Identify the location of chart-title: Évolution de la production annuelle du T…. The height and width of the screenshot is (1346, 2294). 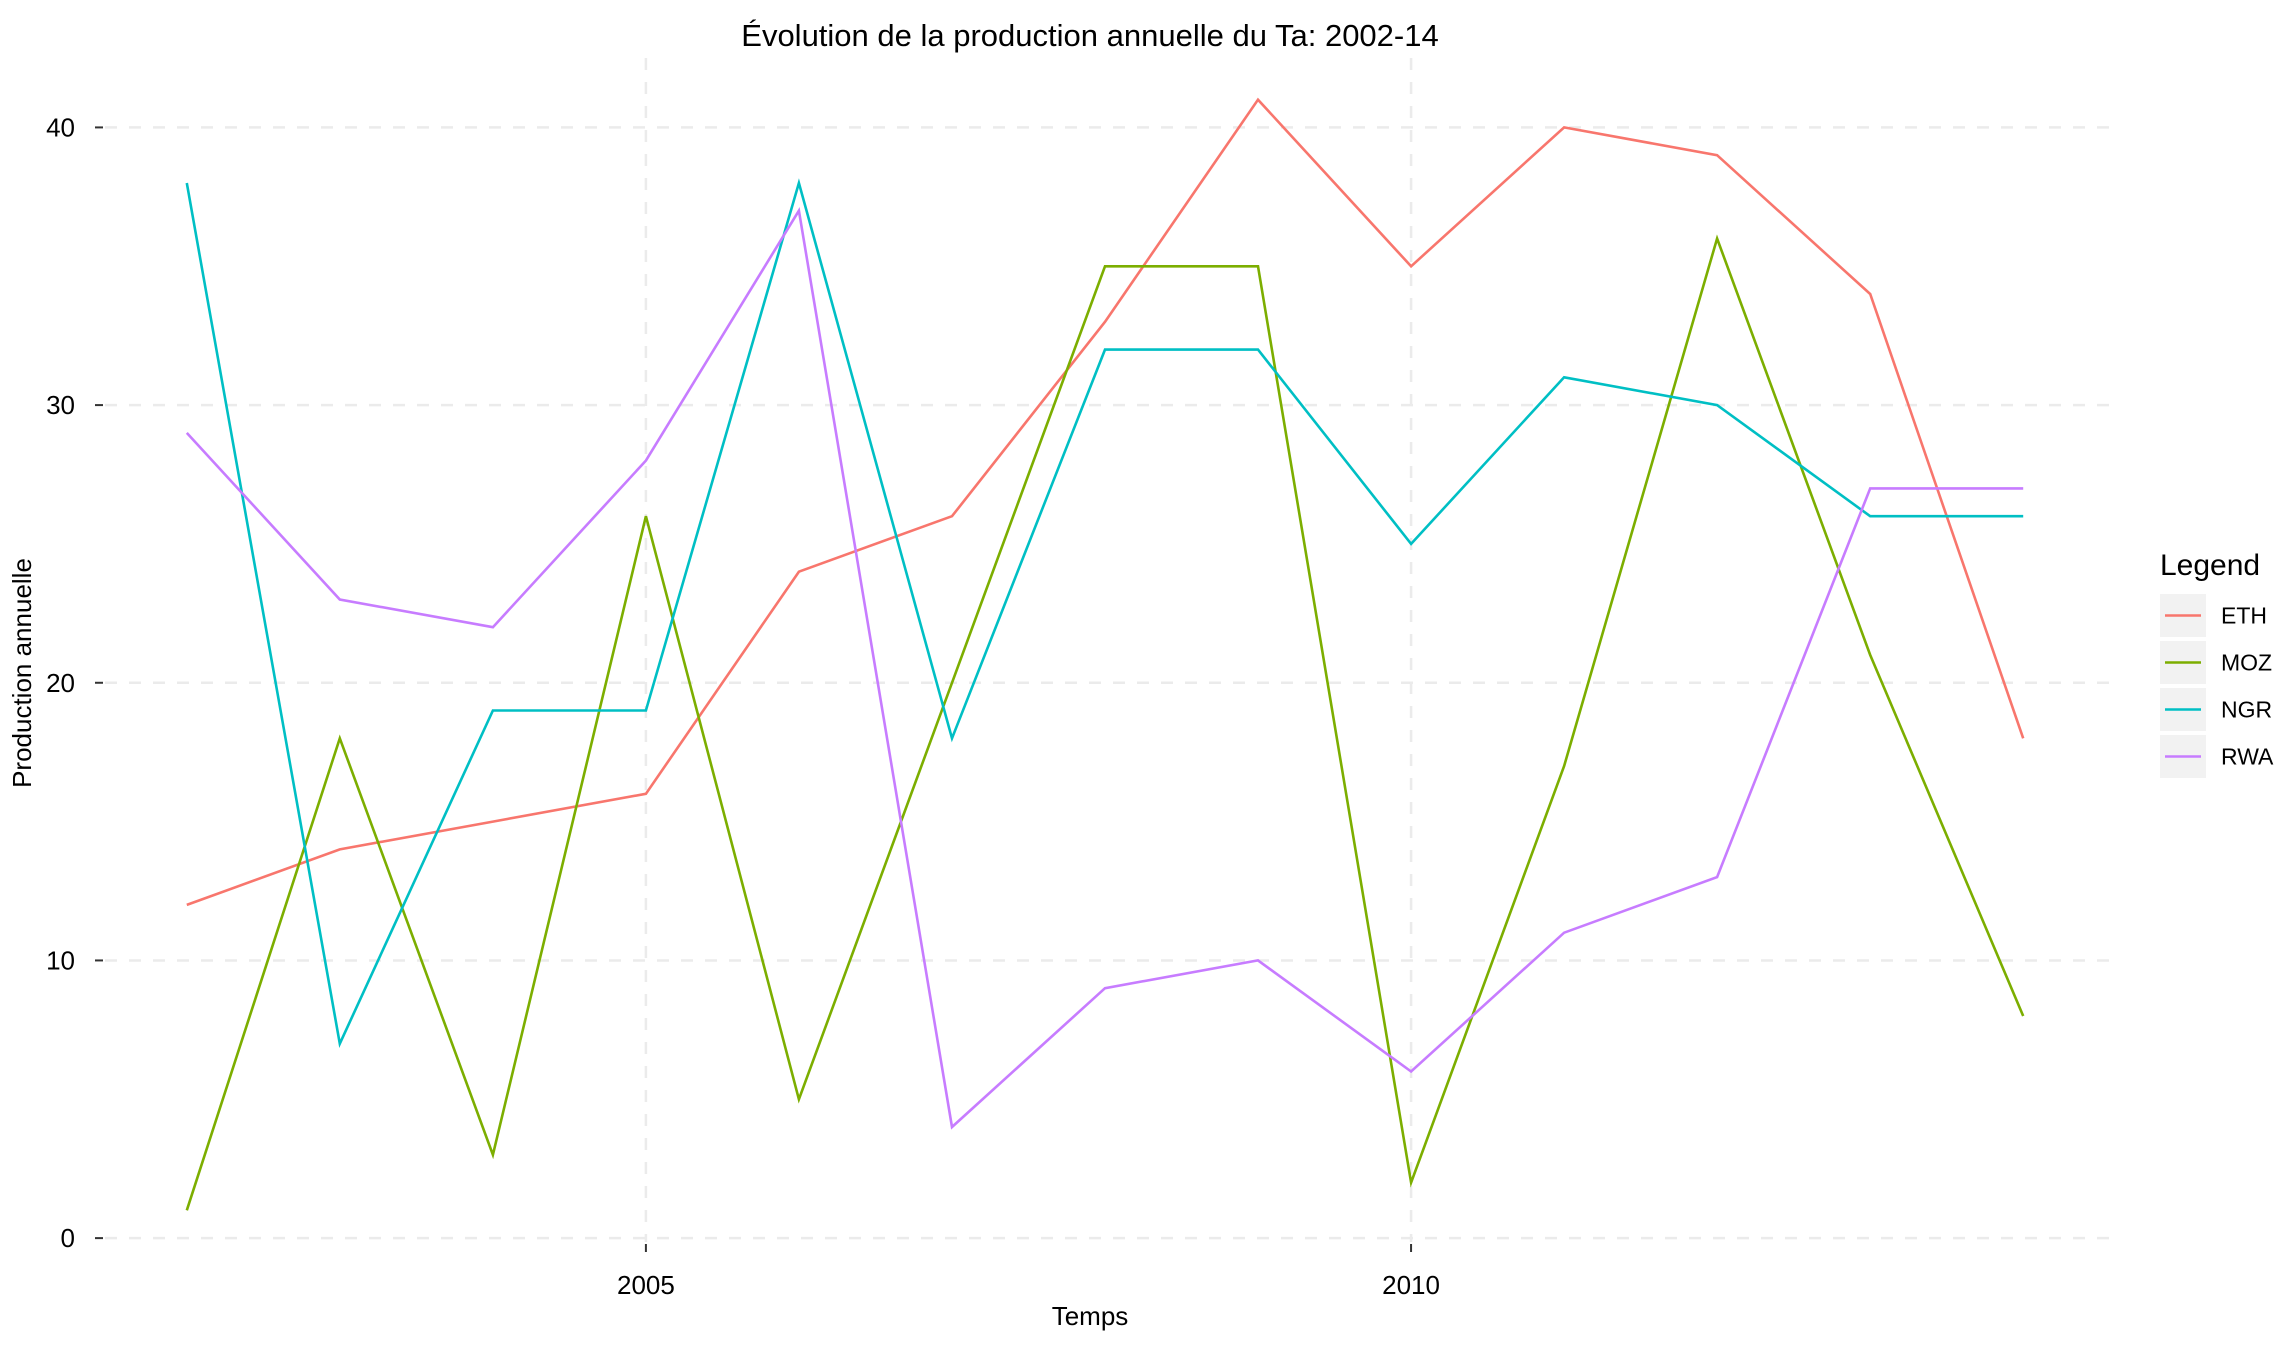
(1089, 35).